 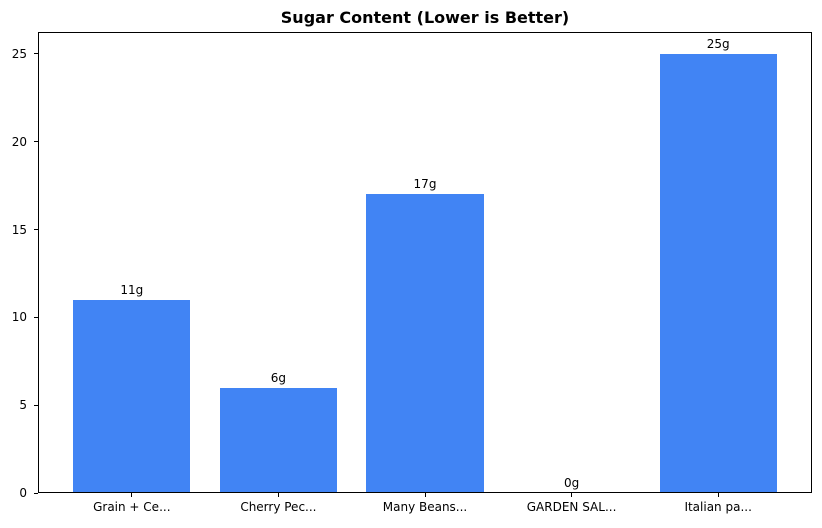 I want to click on y-tick-label: 5, so click(x=23, y=405).